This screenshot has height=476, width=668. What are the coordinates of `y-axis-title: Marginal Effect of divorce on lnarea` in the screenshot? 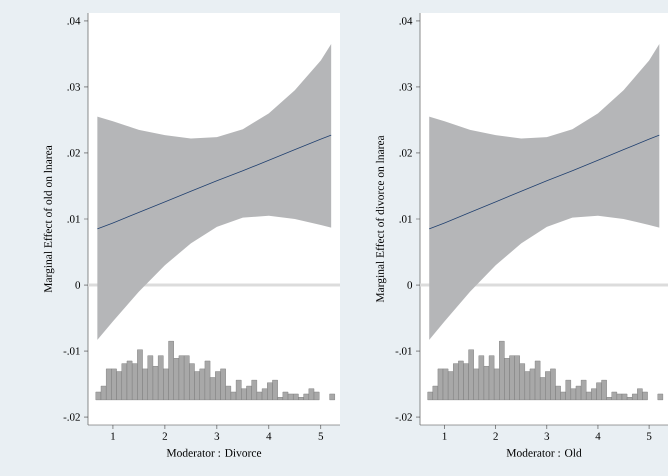 It's located at (381, 219).